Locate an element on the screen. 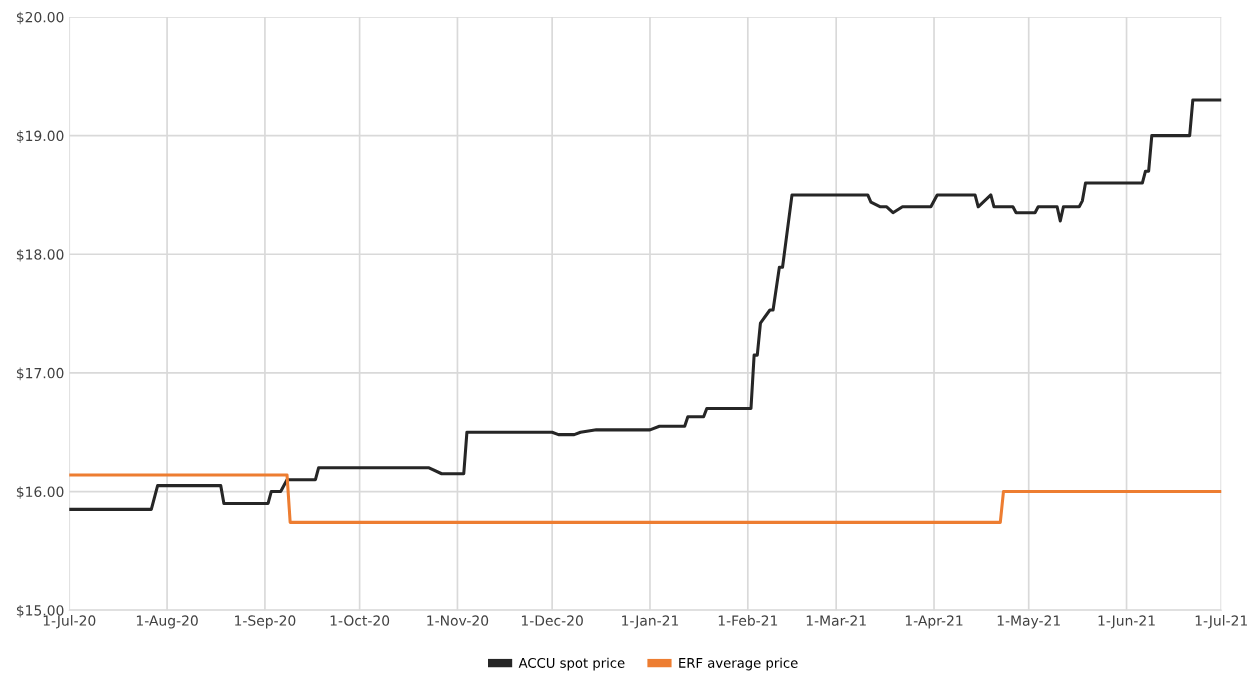  x-tick-label: 1-Dec-20 is located at coordinates (552, 620).